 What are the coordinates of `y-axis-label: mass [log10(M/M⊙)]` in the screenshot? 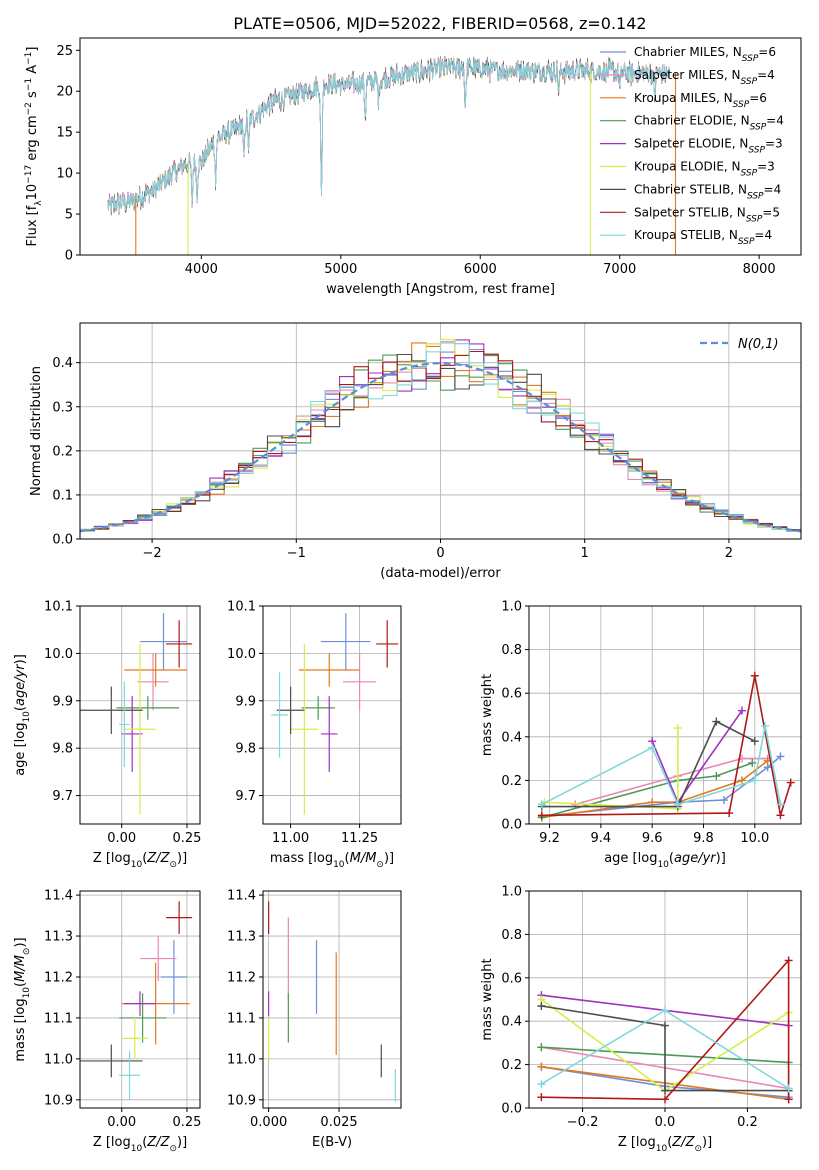 It's located at (22, 999).